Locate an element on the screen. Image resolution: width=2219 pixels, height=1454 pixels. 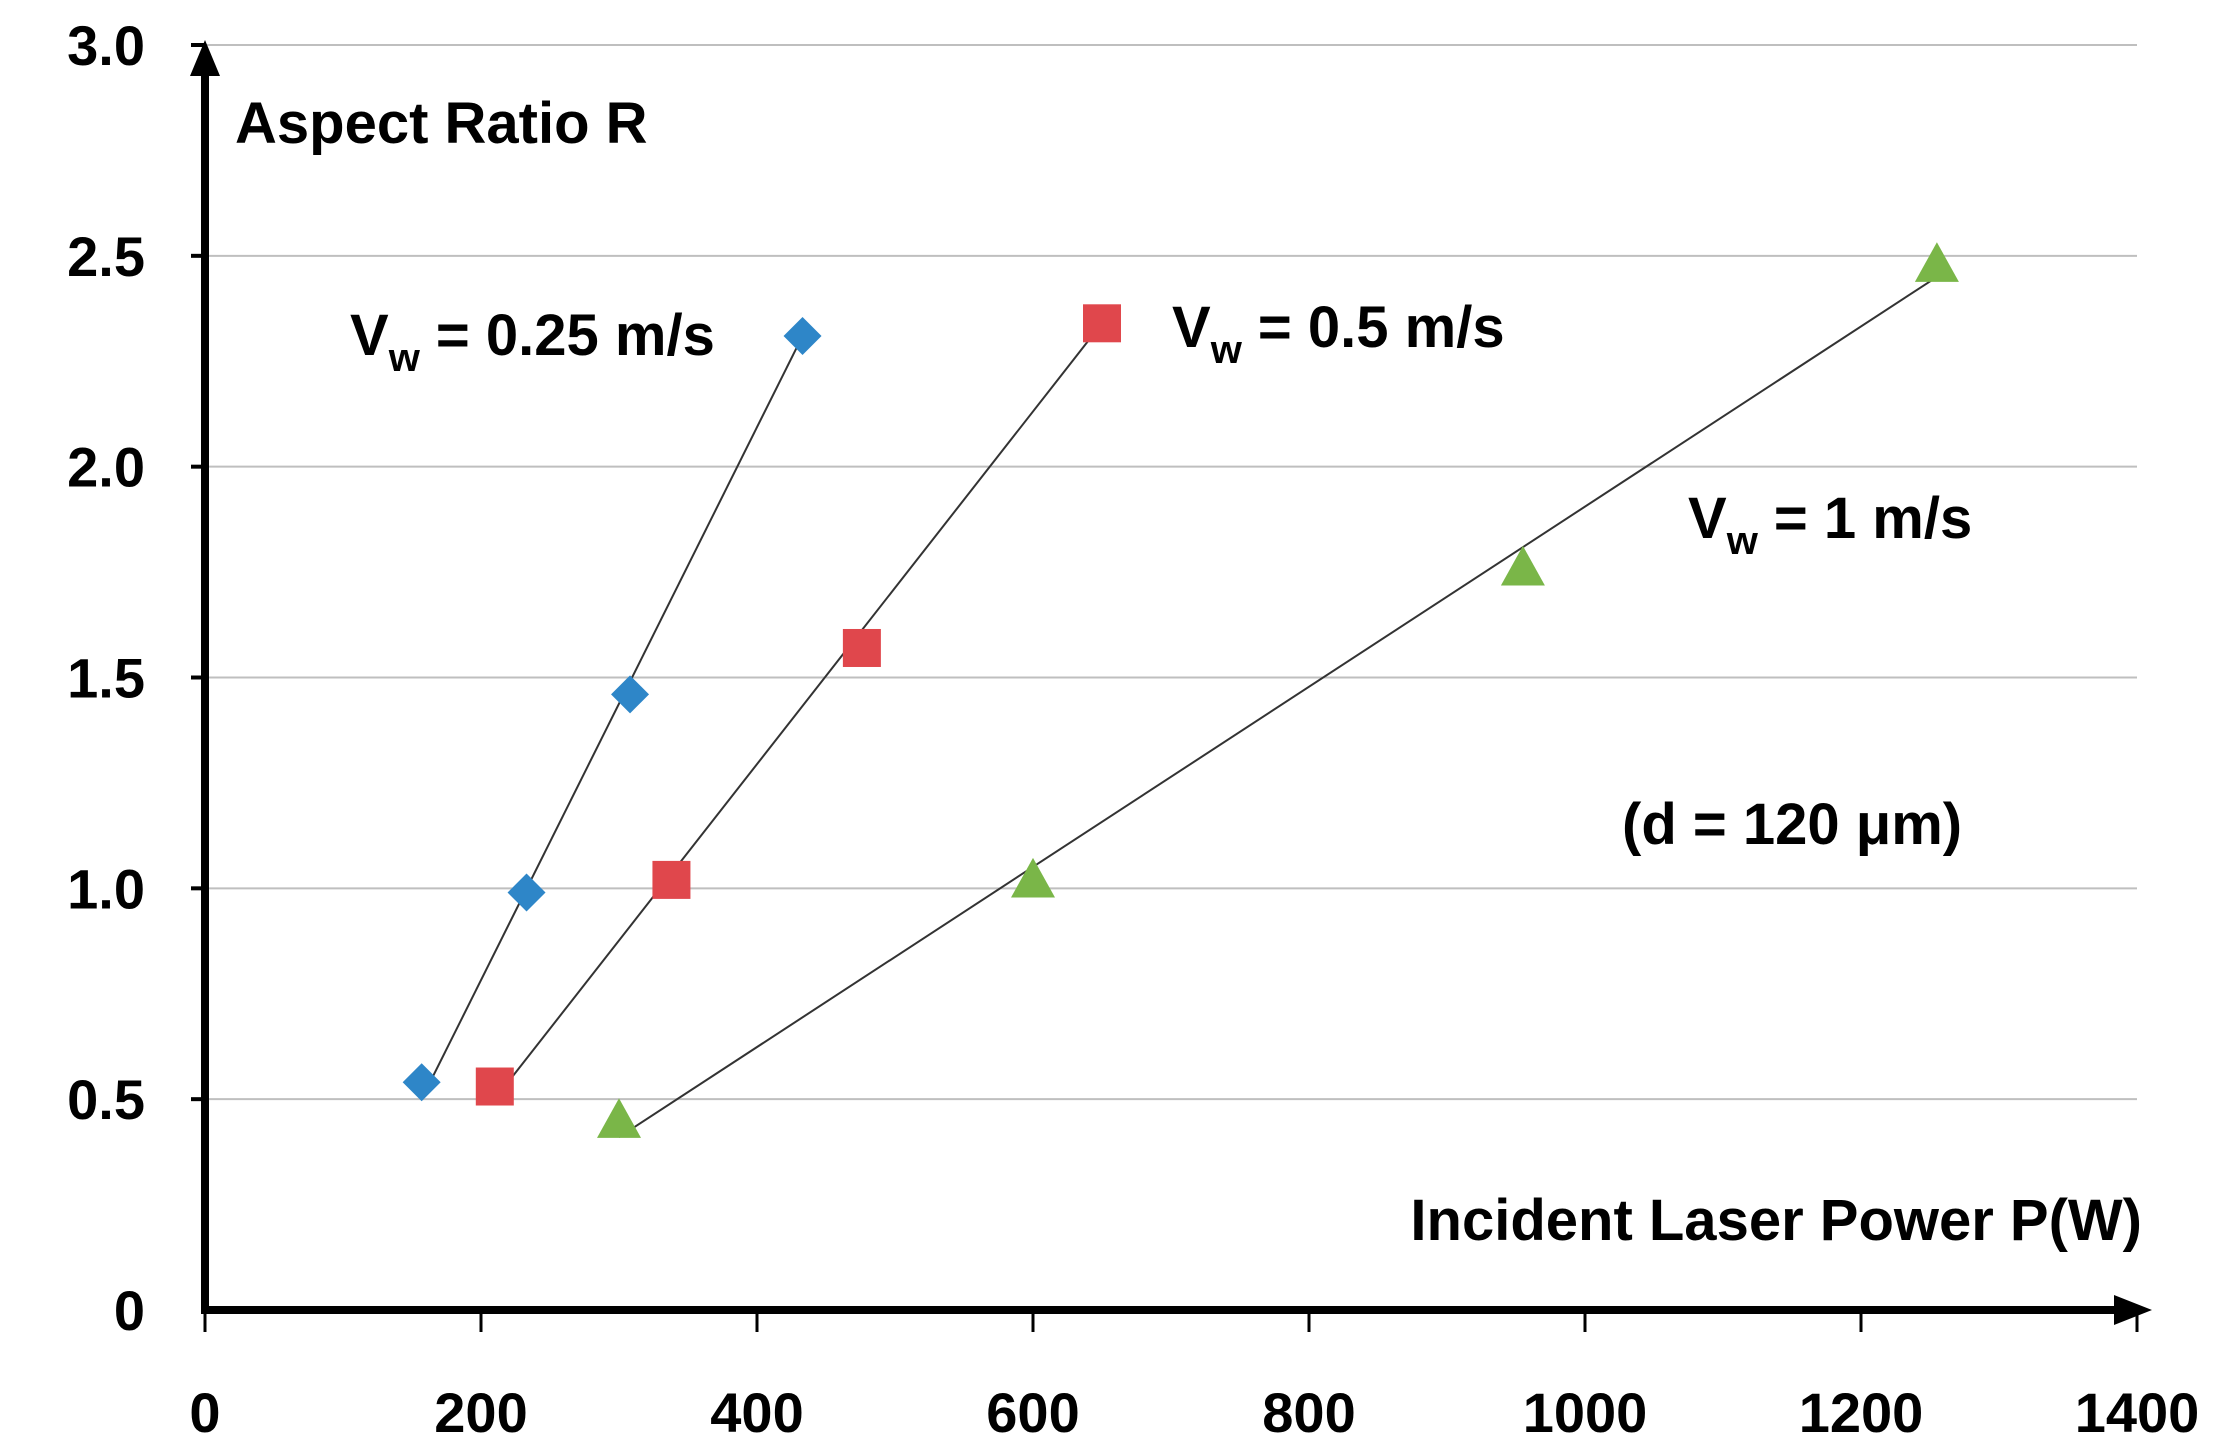
y-ticks: 0 0.5 1.0 1.5 2.0 2.5 3.0 is located at coordinates (136, 678).